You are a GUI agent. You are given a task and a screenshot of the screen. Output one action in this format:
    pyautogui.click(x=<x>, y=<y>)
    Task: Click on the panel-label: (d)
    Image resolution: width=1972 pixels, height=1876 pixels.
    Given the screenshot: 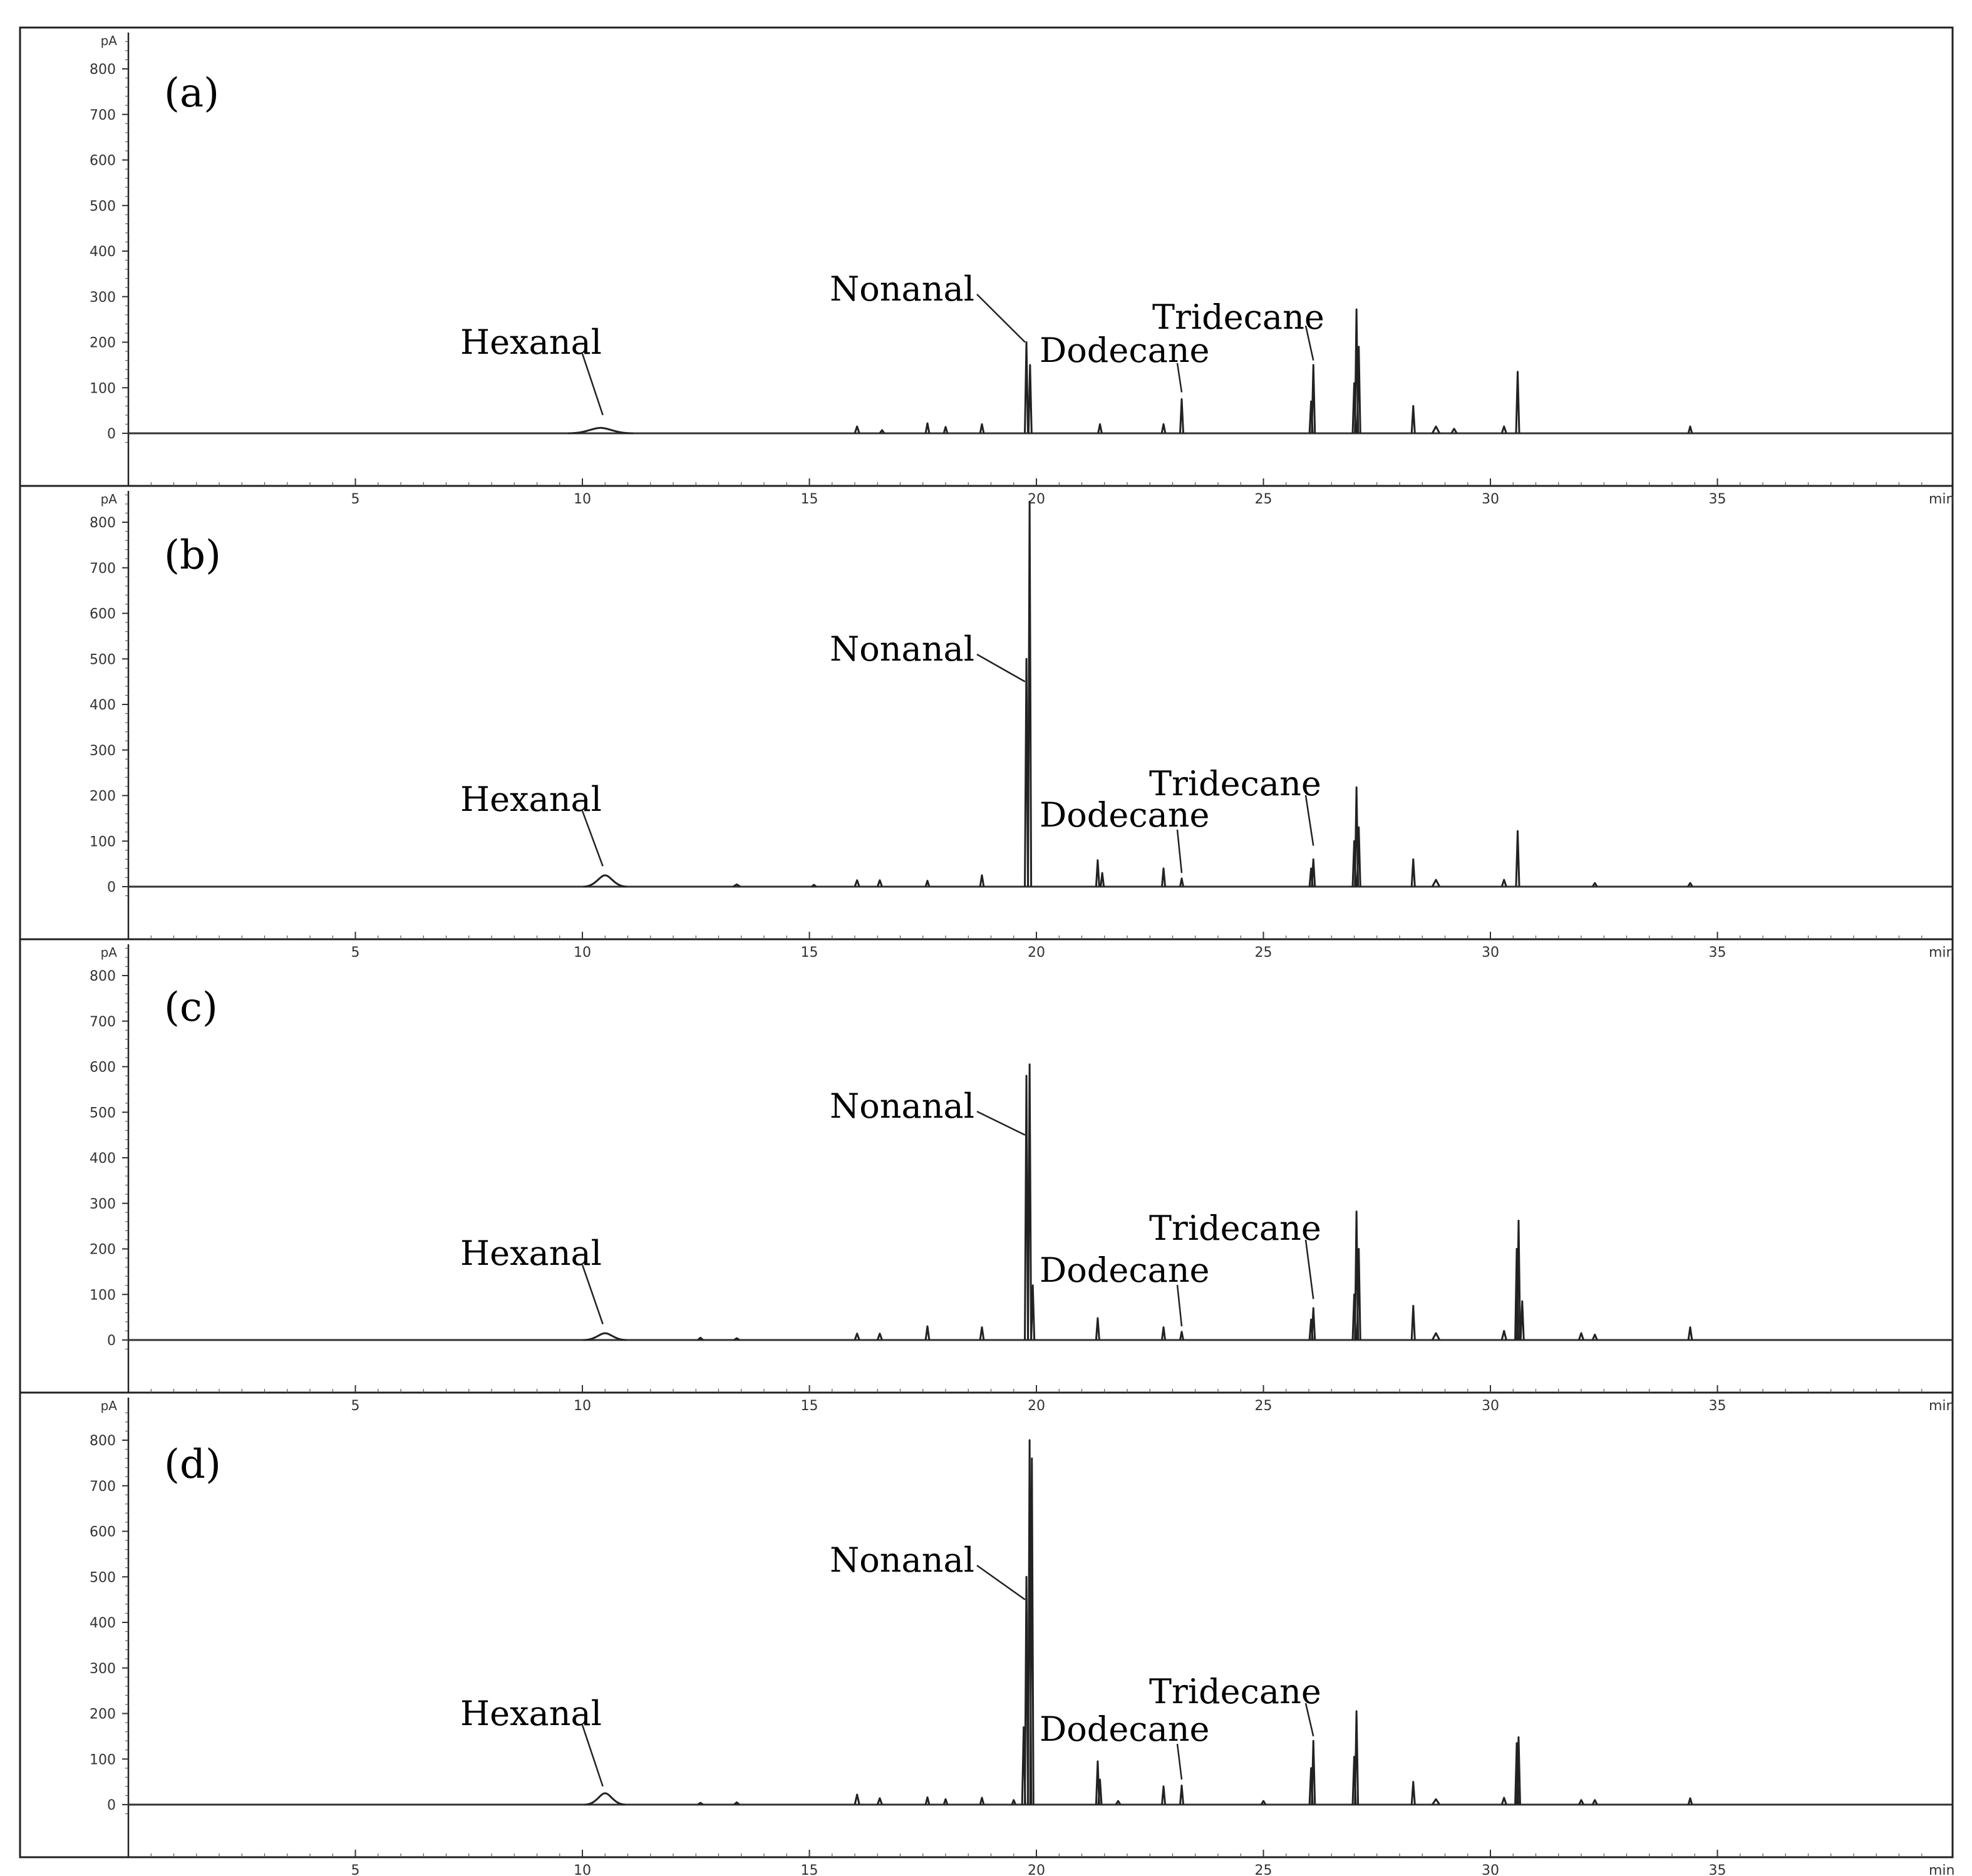 What is the action you would take?
    pyautogui.click(x=193, y=1464)
    